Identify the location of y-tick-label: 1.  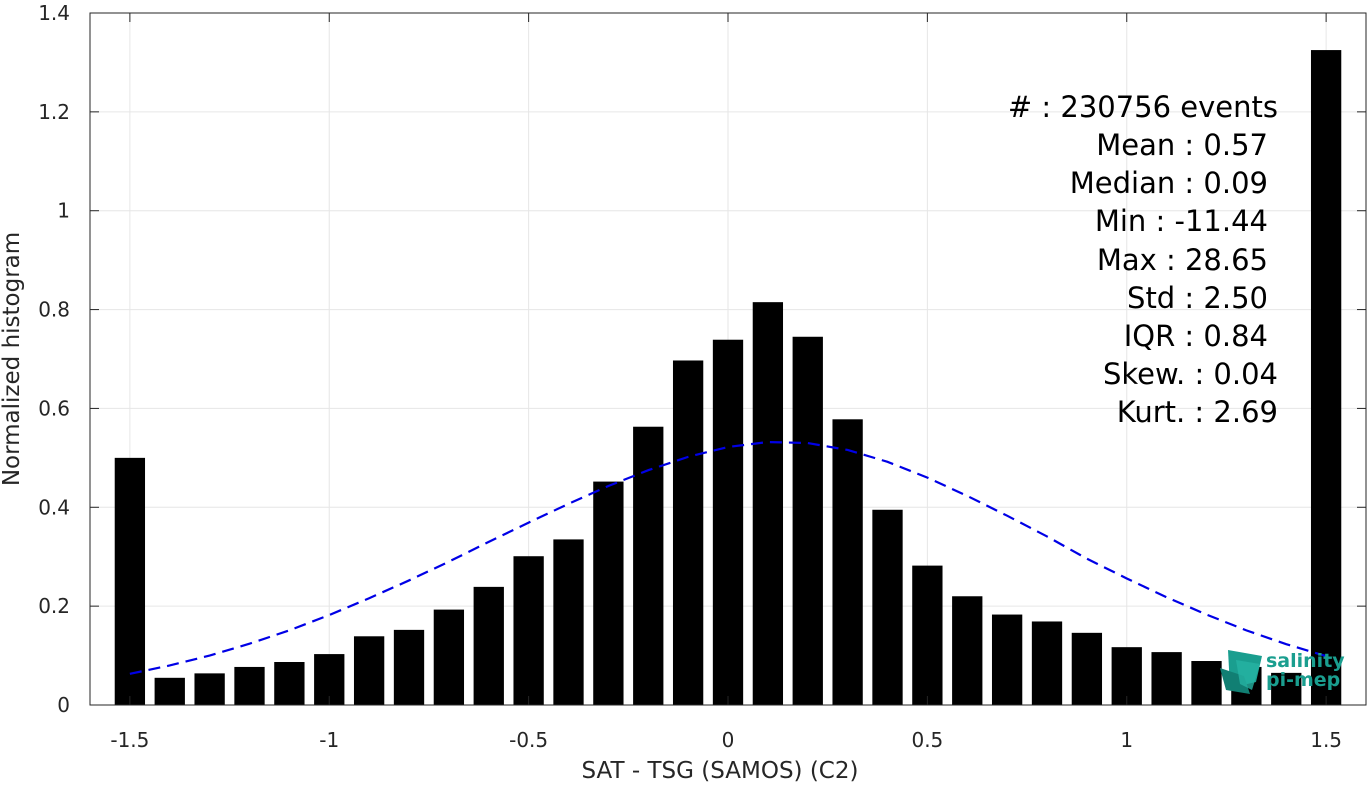
(63, 211).